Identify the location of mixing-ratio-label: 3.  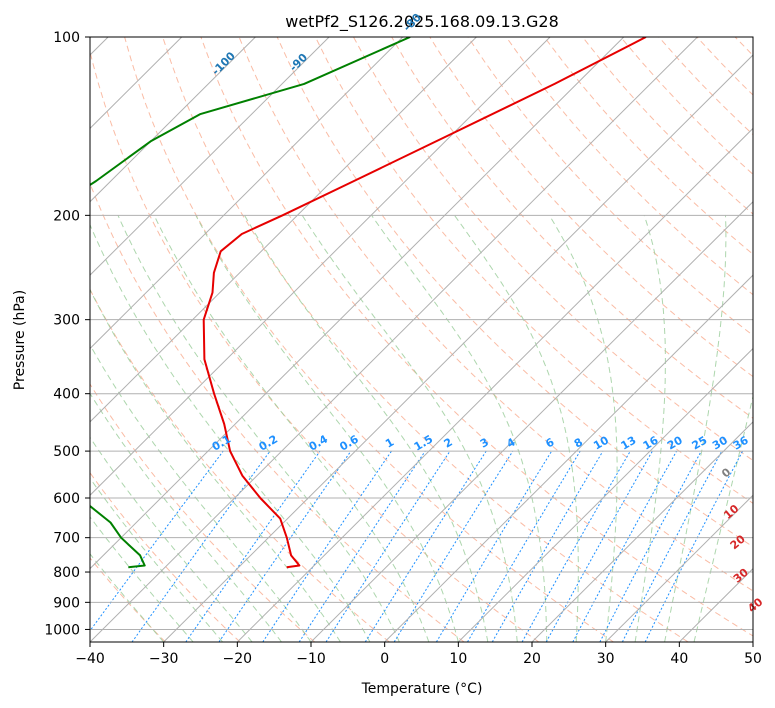
(484, 443).